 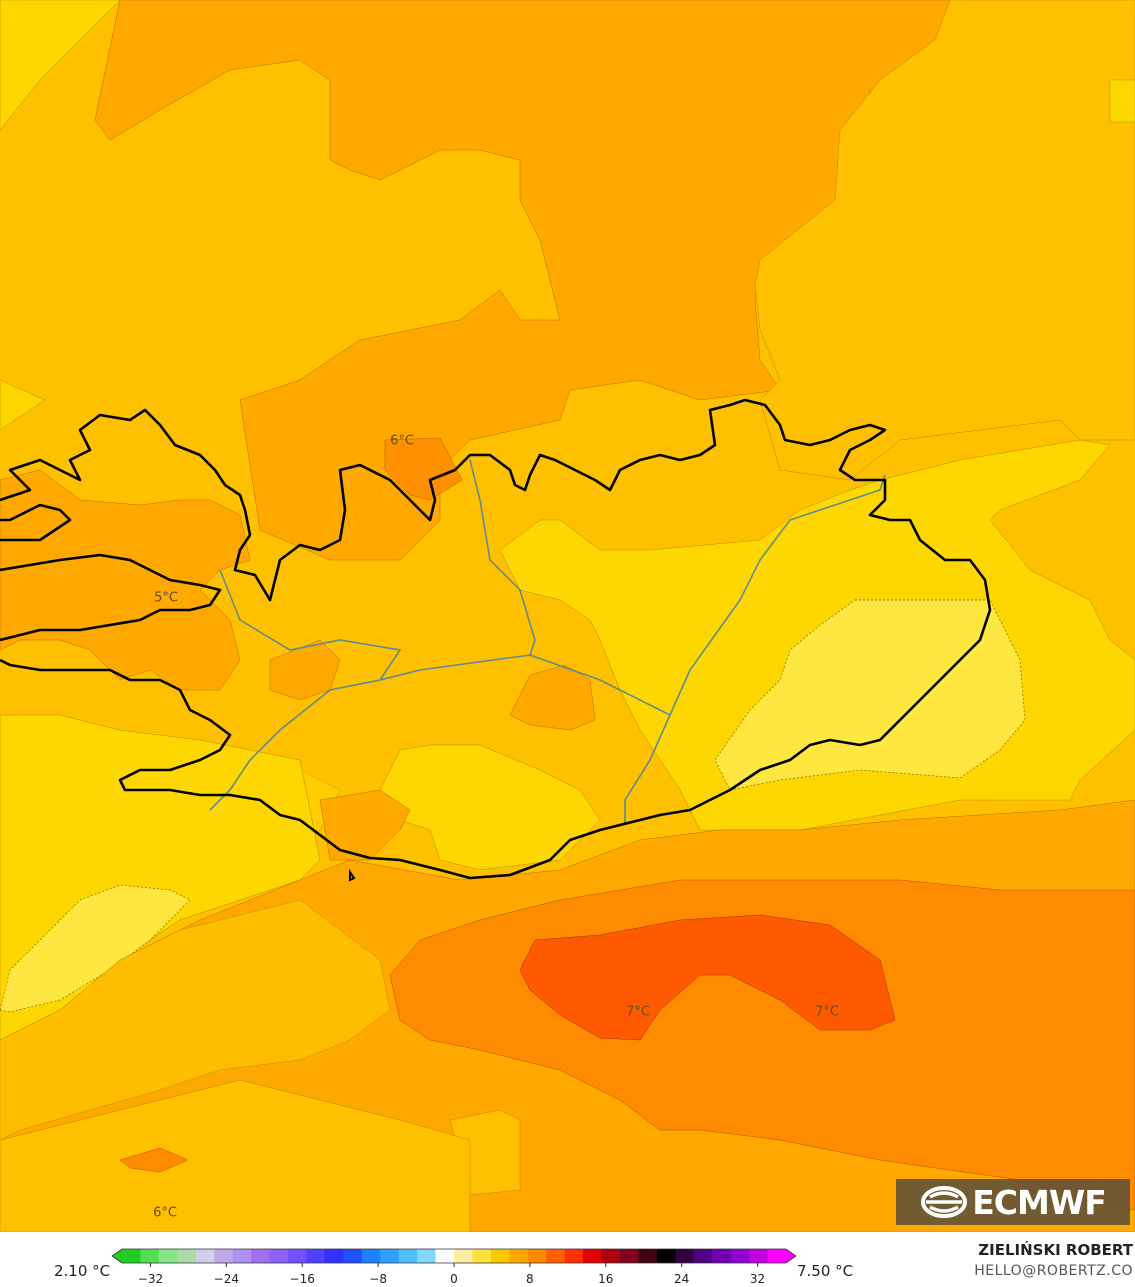 What do you see at coordinates (154, 1160) in the screenshot?
I see `temperature-band-small-patch` at bounding box center [154, 1160].